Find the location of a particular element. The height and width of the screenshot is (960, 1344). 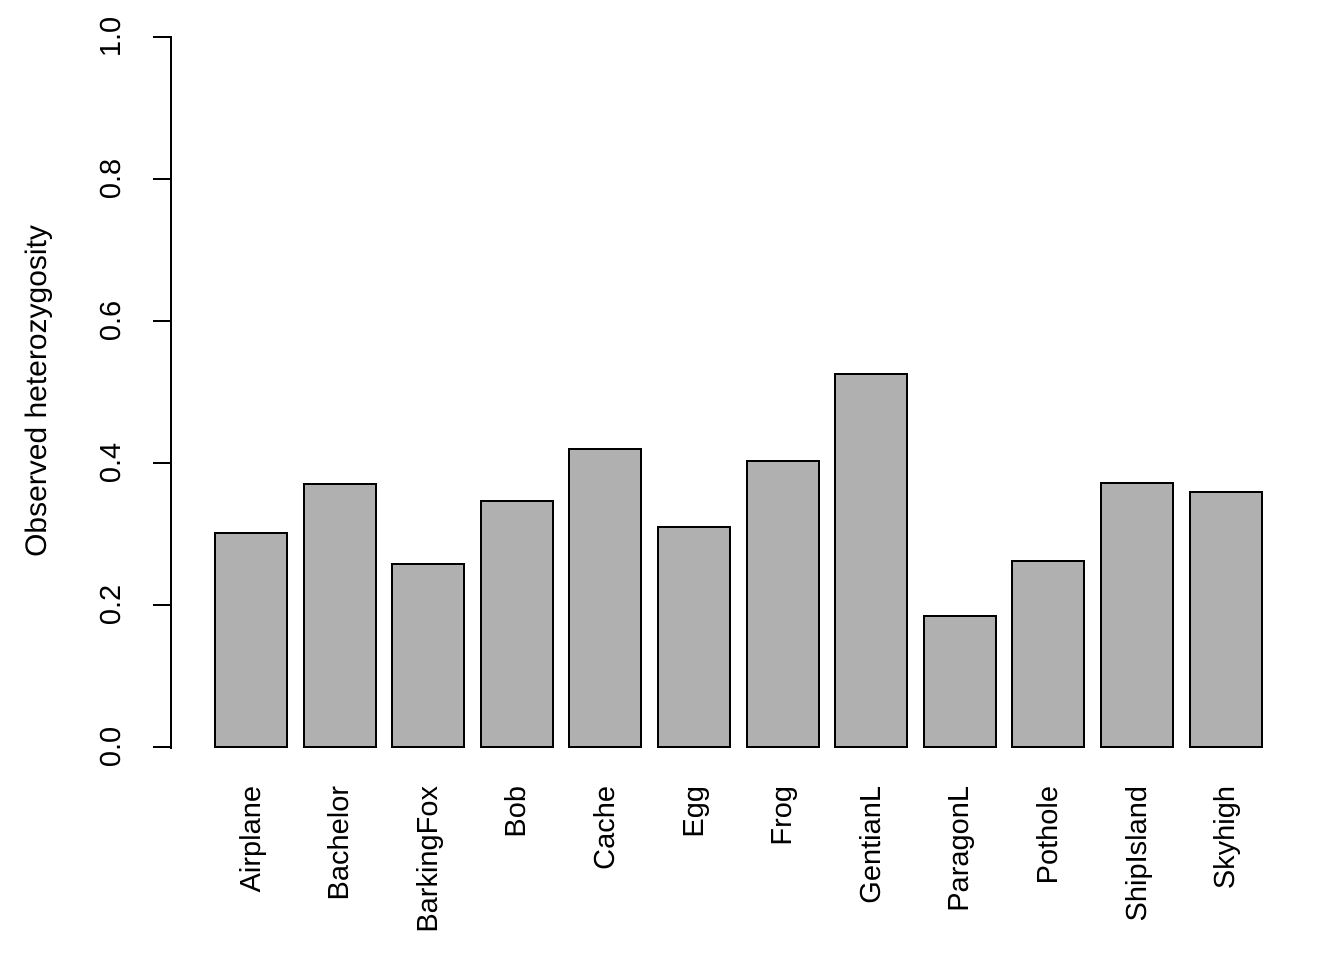

bar-airplane is located at coordinates (251, 640).